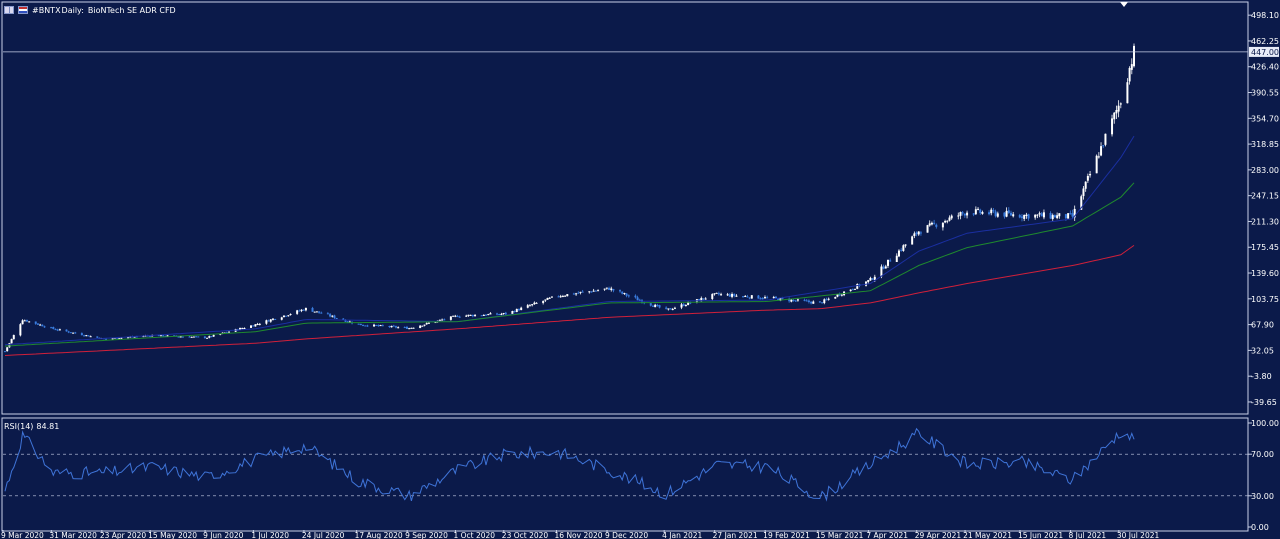  Describe the element at coordinates (1265, 93) in the screenshot. I see `y-tick-label: 390.55` at that location.